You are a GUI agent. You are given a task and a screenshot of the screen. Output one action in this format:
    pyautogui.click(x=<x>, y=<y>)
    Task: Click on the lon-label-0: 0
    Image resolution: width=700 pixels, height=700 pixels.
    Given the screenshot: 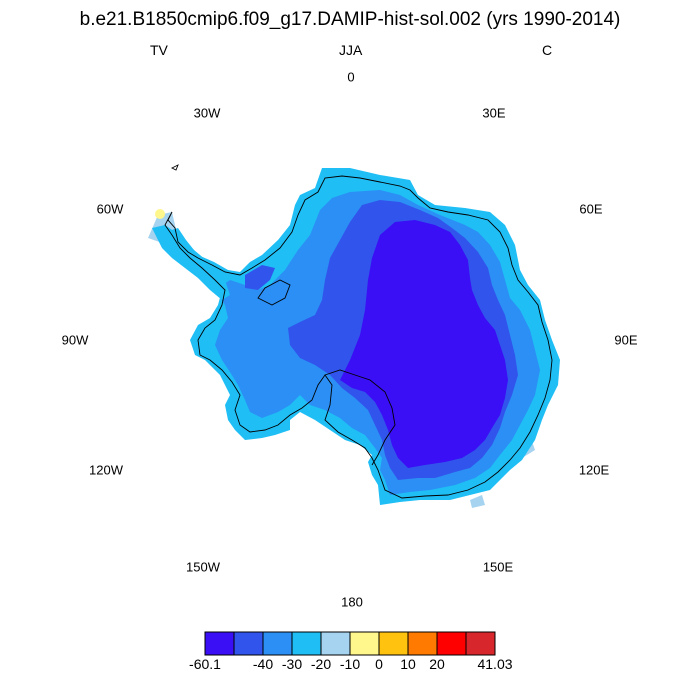 What is the action you would take?
    pyautogui.click(x=351, y=77)
    